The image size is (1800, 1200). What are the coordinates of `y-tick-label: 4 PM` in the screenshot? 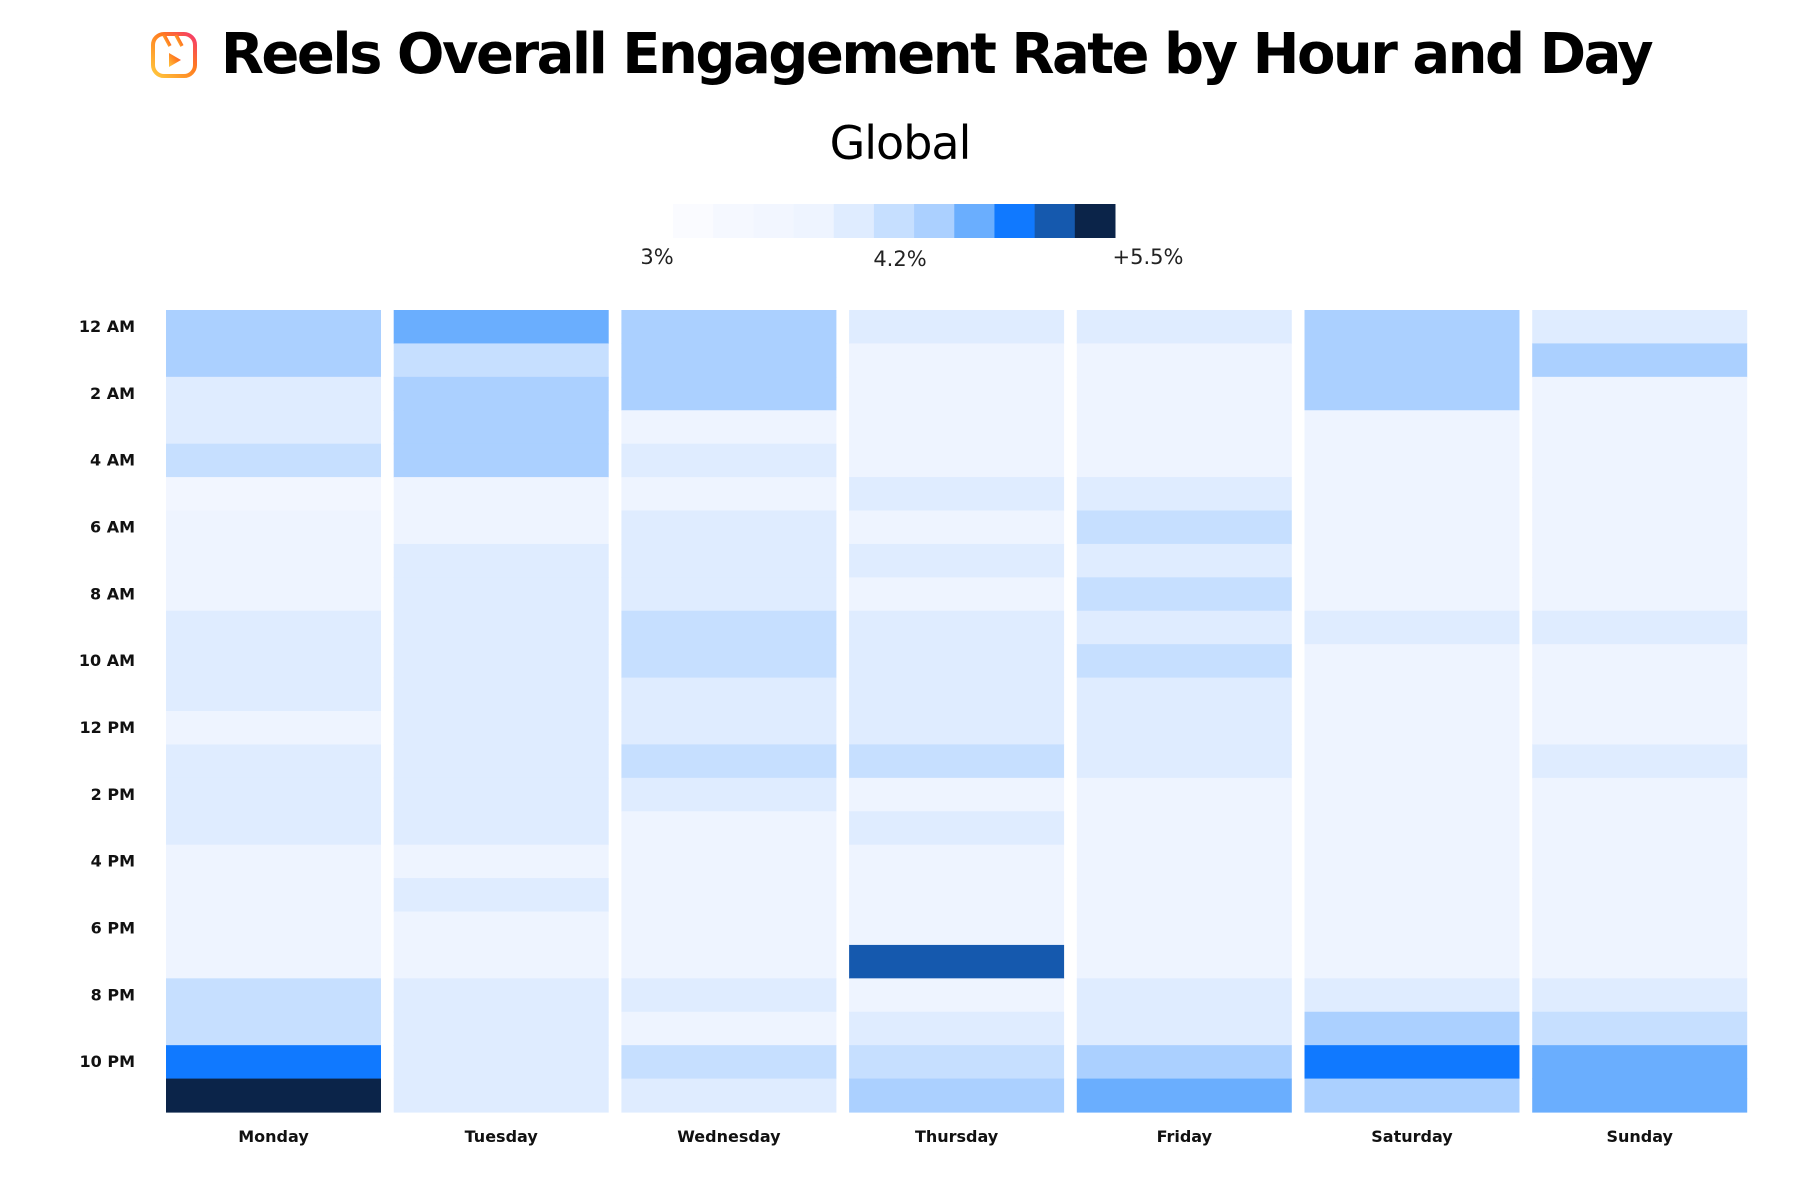 It's located at (113, 861).